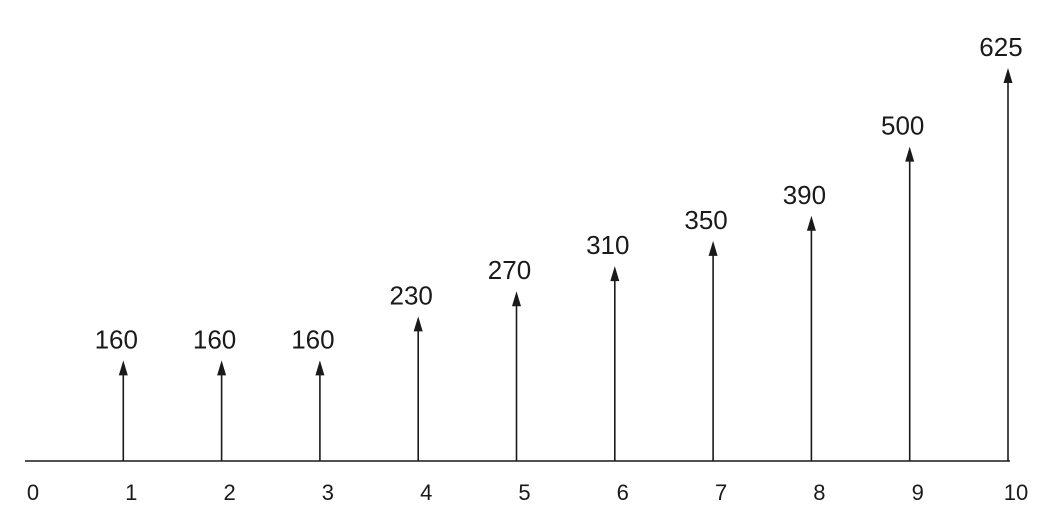  Describe the element at coordinates (131, 492) in the screenshot. I see `x-tick-label-1: 1` at that location.